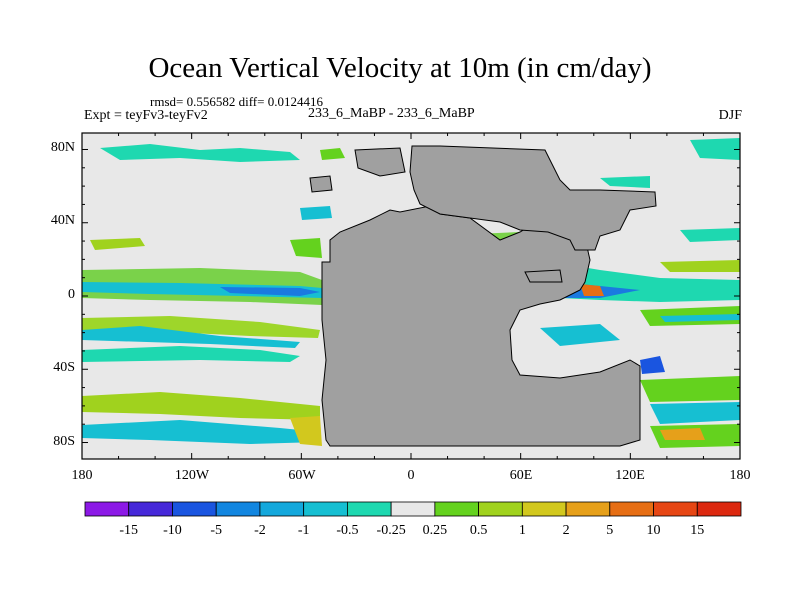  Describe the element at coordinates (63, 147) in the screenshot. I see `lat-label: 80N` at that location.